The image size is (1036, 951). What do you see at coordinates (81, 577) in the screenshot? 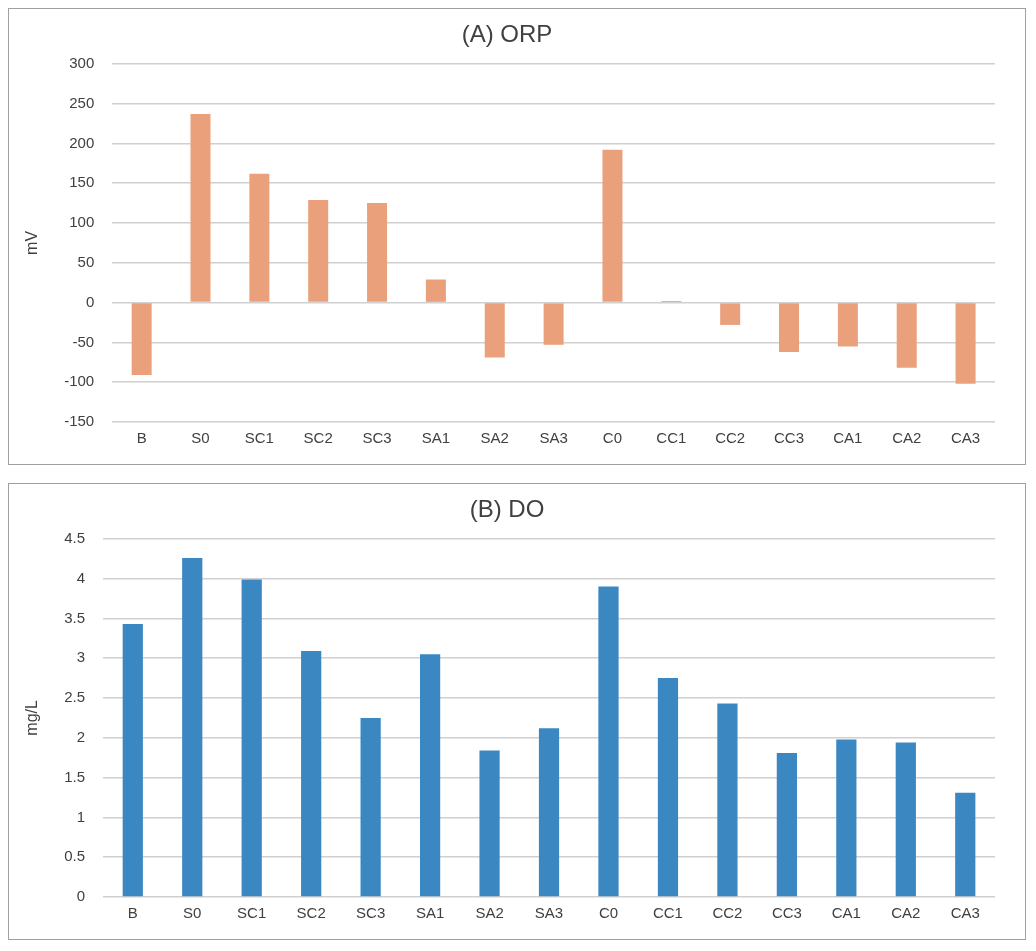
I see `y-tick-label: 4` at bounding box center [81, 577].